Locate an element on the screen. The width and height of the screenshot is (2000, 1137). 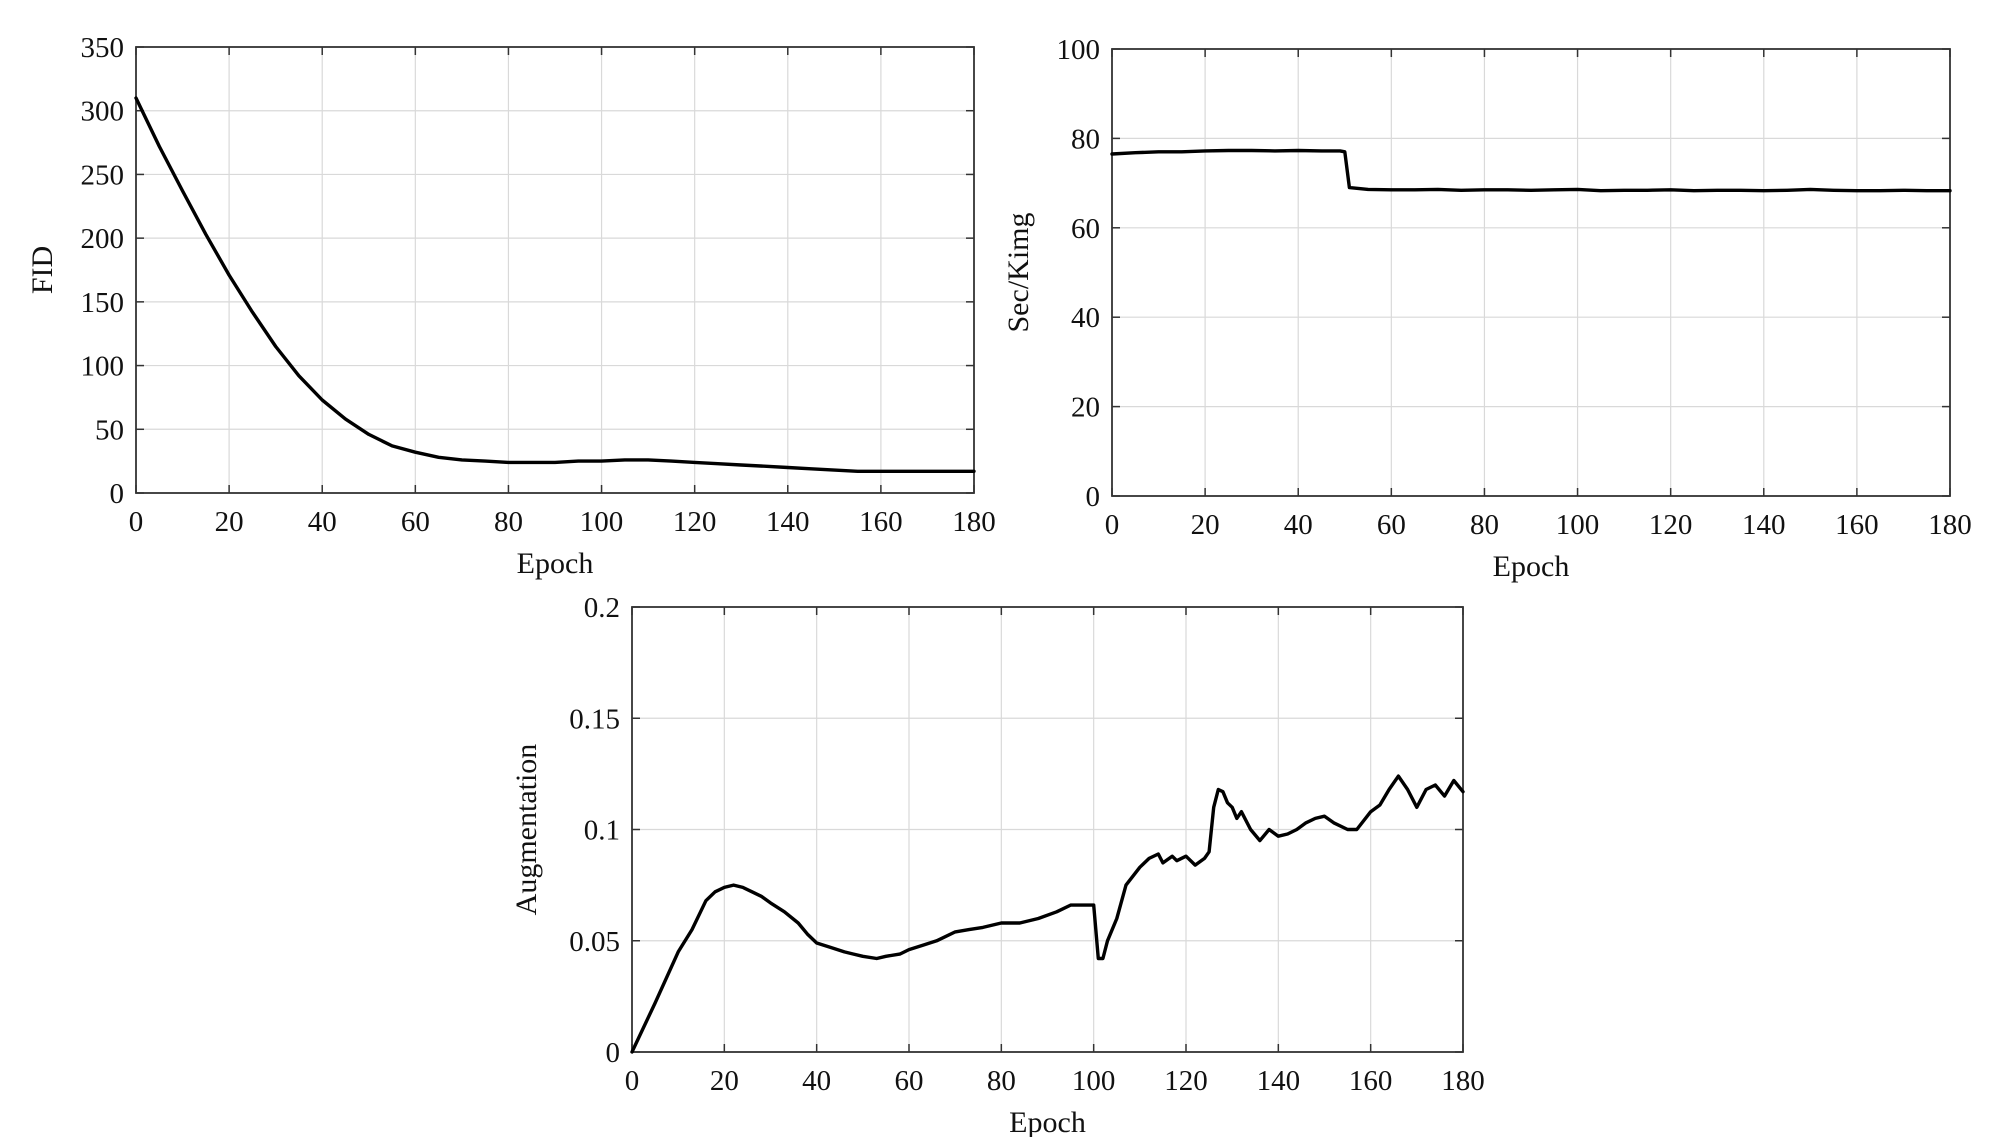
y-tick-label: 0.15 is located at coordinates (594, 719).